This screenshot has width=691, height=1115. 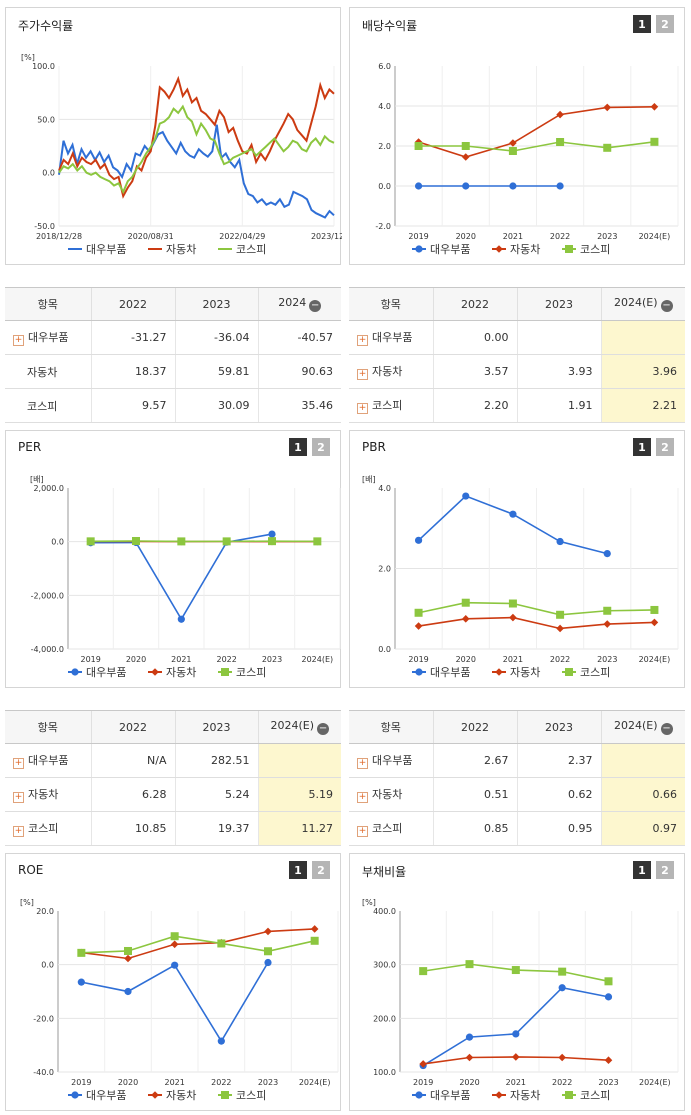 I want to click on table-cell: 3.57, so click(x=474, y=371).